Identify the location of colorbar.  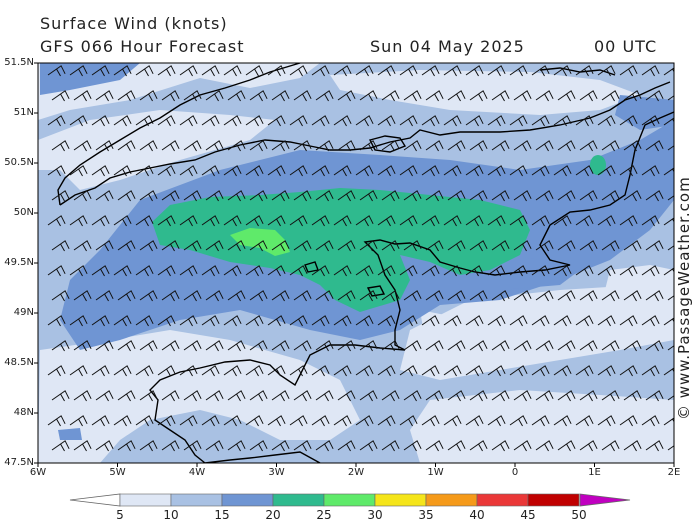
(350, 500).